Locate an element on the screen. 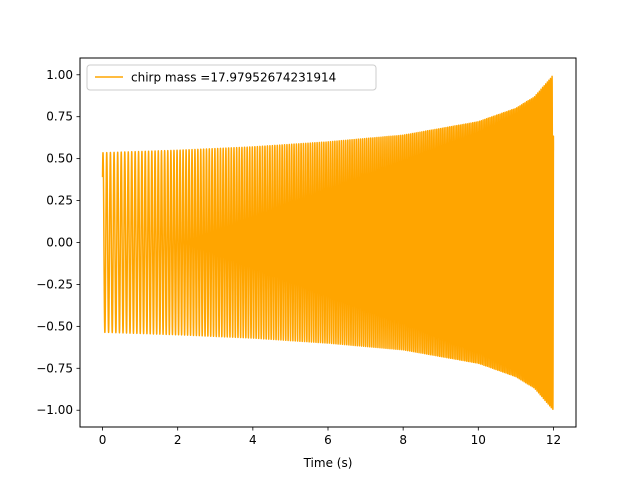 This screenshot has height=480, width=640. y-tick-label: −0.75 is located at coordinates (54, 368).